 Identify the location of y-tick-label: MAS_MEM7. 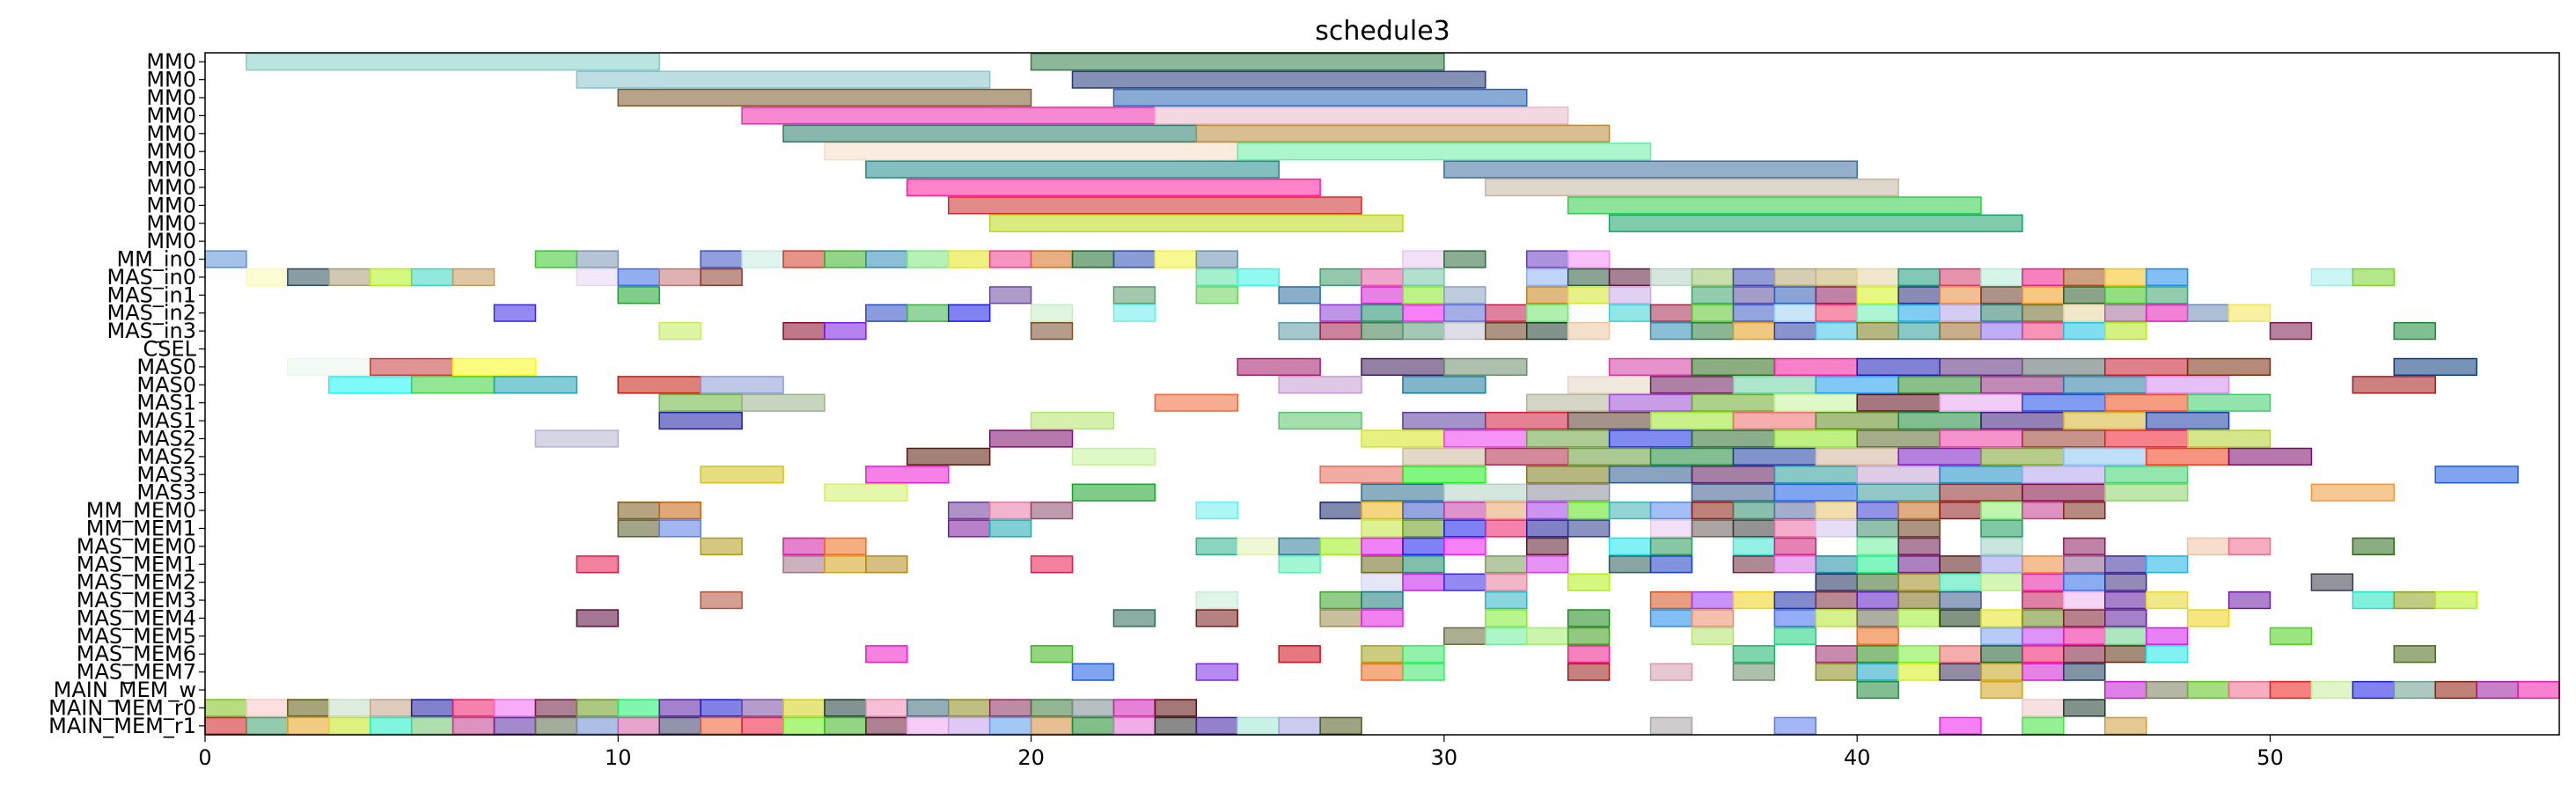
(136, 672).